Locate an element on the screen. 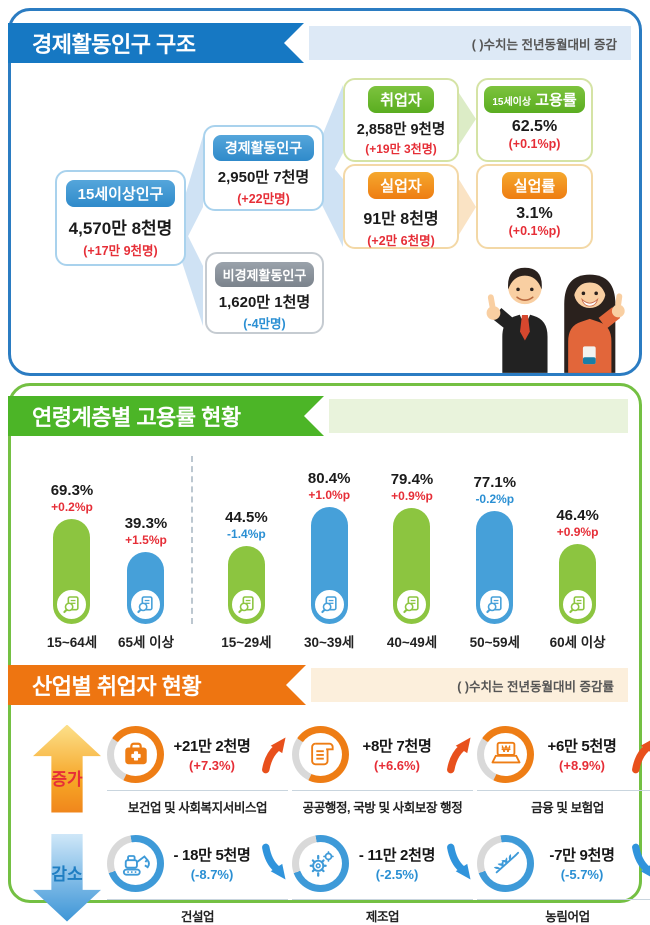 This screenshot has height=925, width=650. bar-stack: 46.4% +0.9%p is located at coordinates (577, 538).